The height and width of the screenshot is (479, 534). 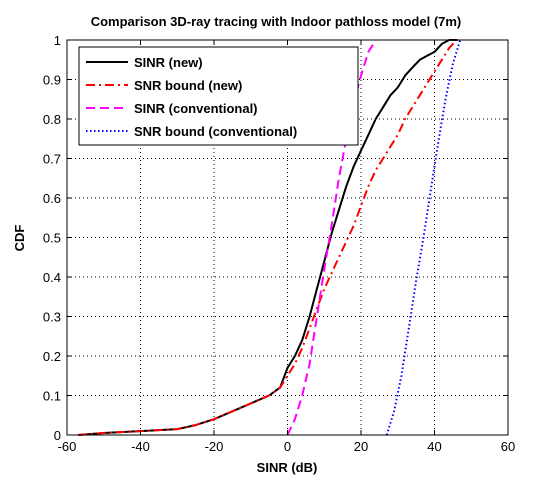 What do you see at coordinates (287, 446) in the screenshot?
I see `x-tick-label: 0` at bounding box center [287, 446].